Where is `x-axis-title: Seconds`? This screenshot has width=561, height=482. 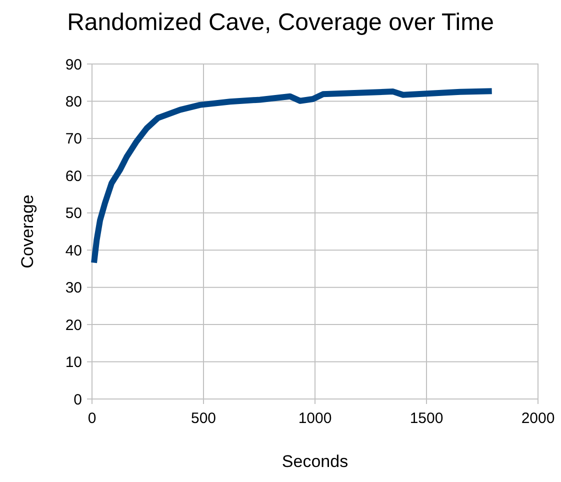 x-axis-title: Seconds is located at coordinates (315, 461).